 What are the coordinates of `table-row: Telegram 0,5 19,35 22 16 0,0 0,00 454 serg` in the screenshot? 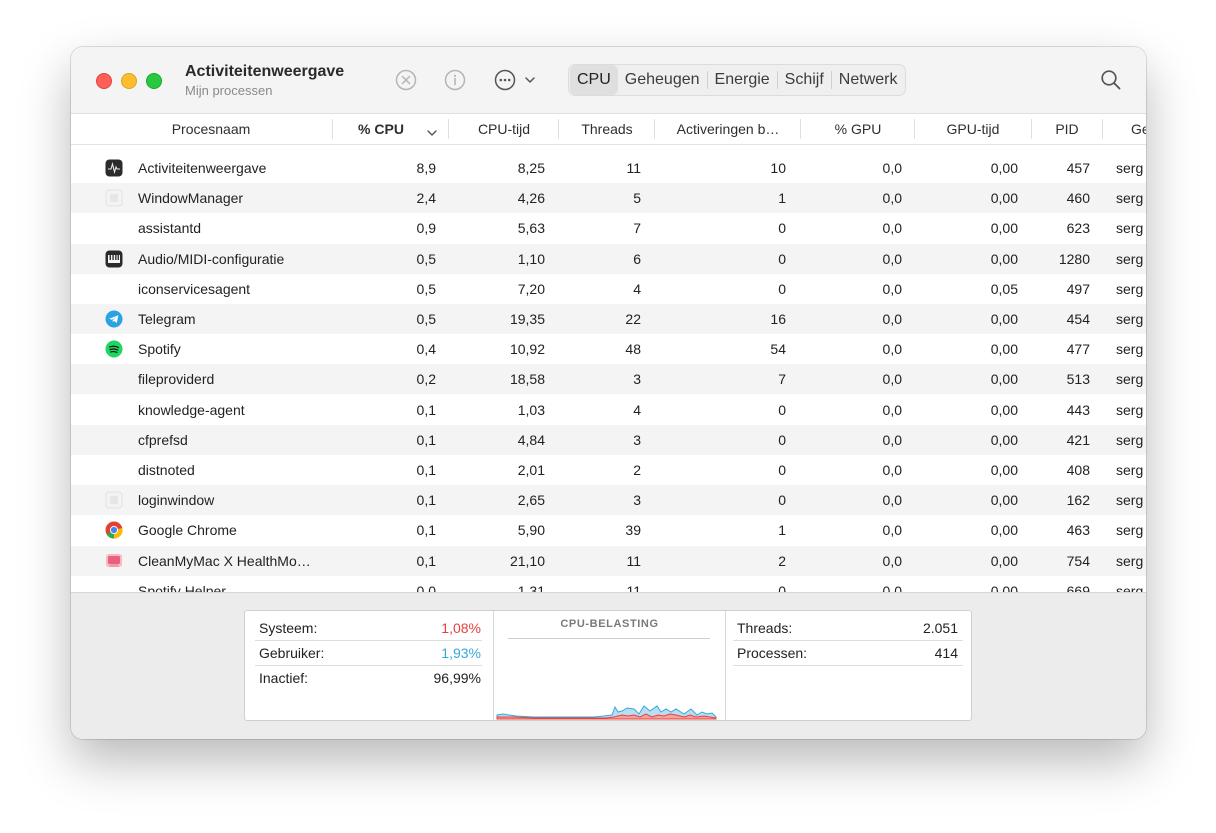 It's located at (608, 319).